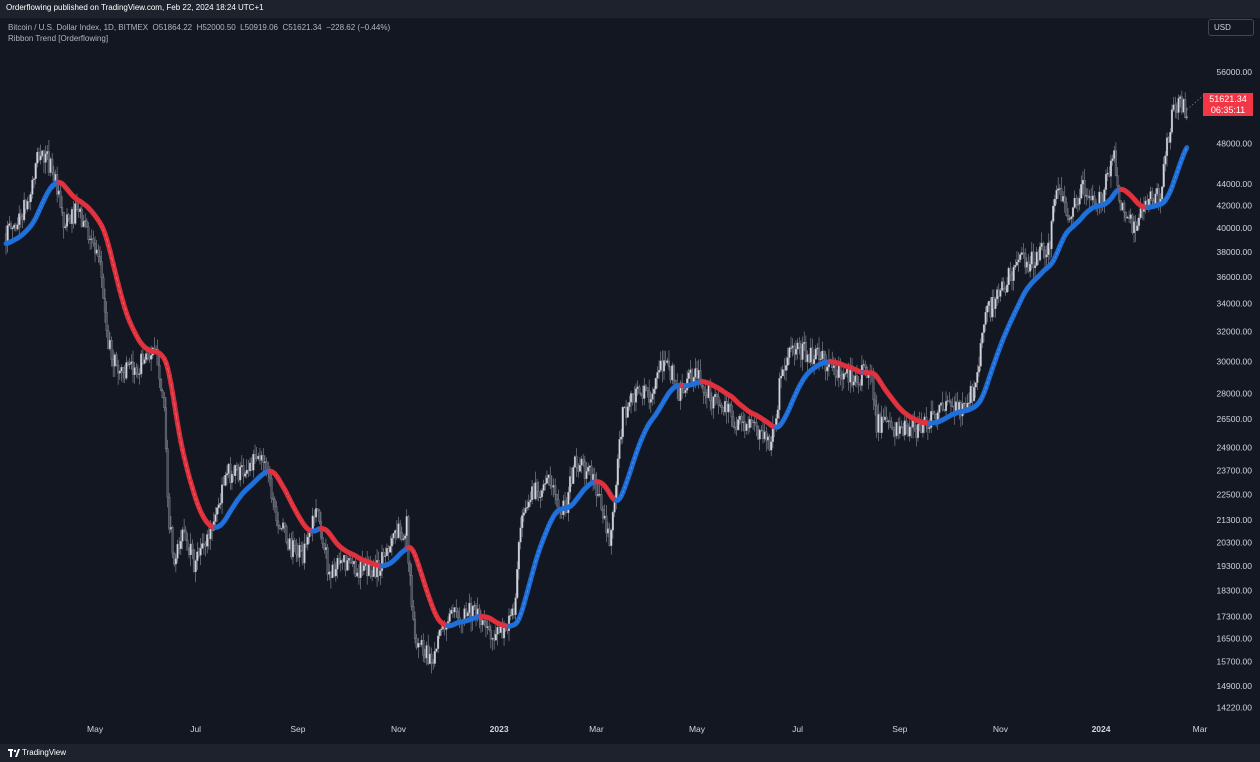 The image size is (1260, 762). I want to click on y-tick-label: 14220.00, so click(1235, 707).